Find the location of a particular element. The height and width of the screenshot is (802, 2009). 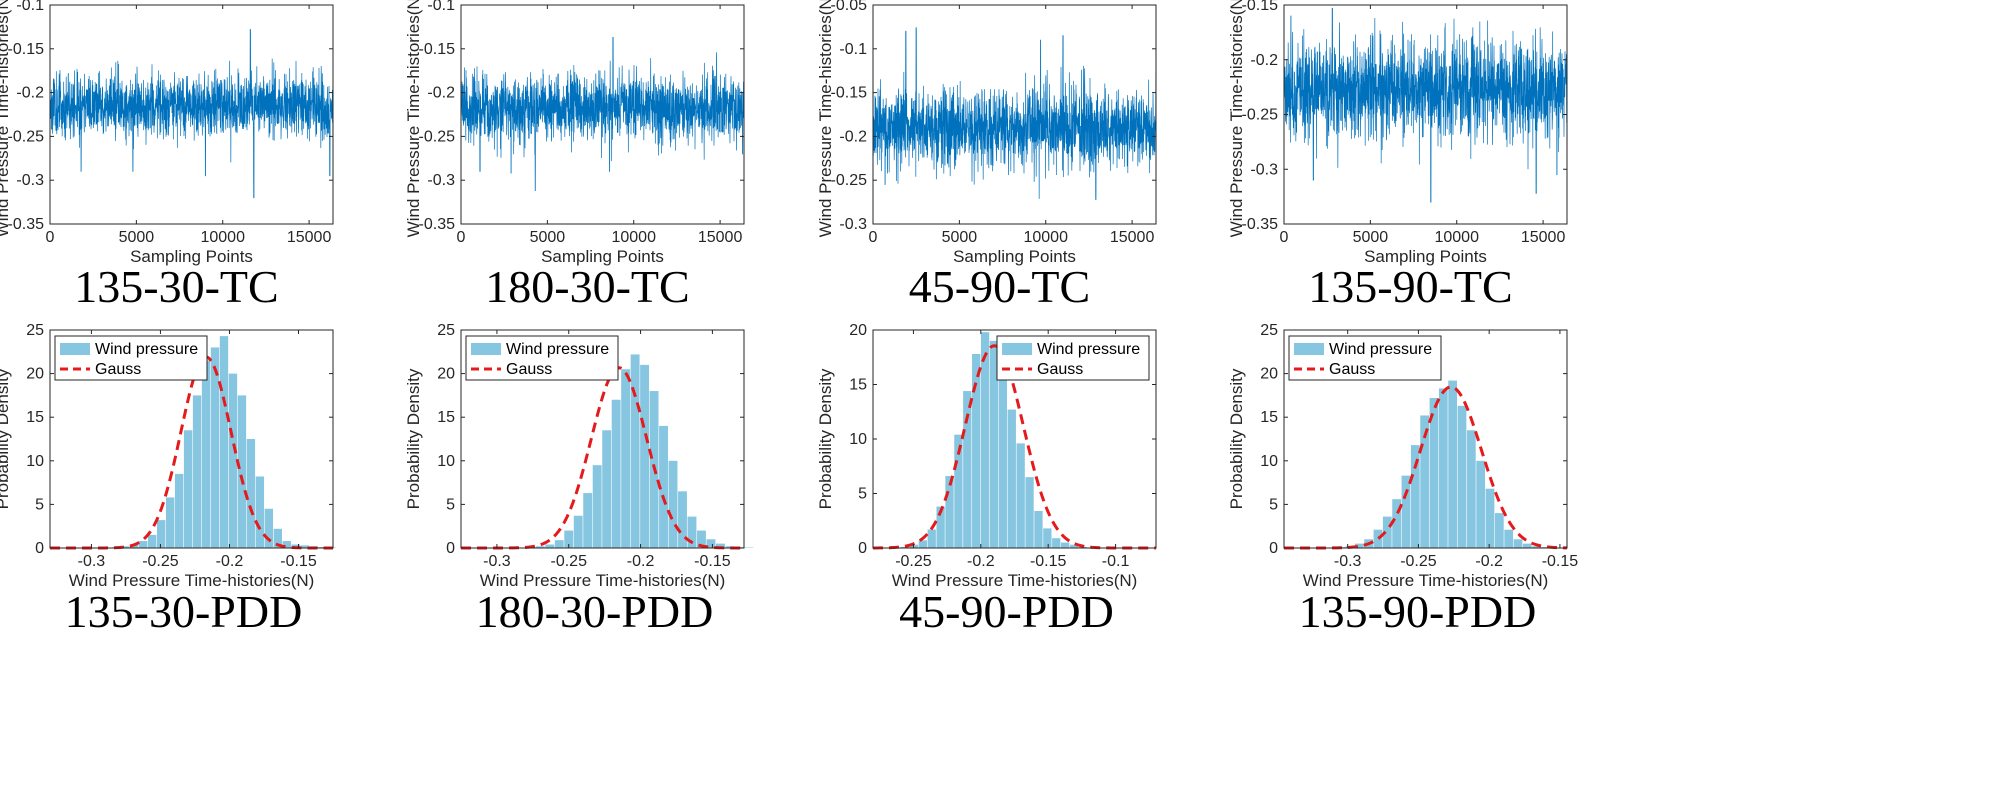

panel-caption: 180-30-PDD is located at coordinates (595, 611).